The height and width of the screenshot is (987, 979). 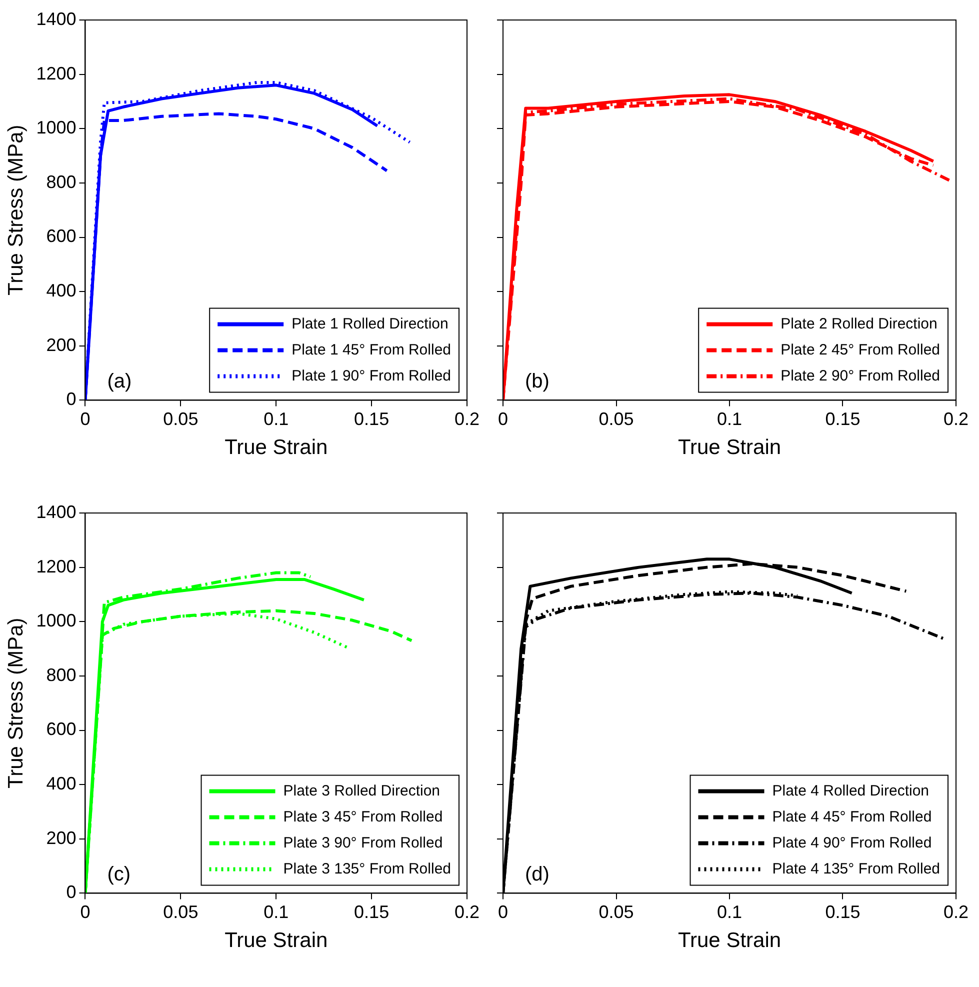 I want to click on legend-label: Plate 4 45° From Rolled, so click(x=852, y=817).